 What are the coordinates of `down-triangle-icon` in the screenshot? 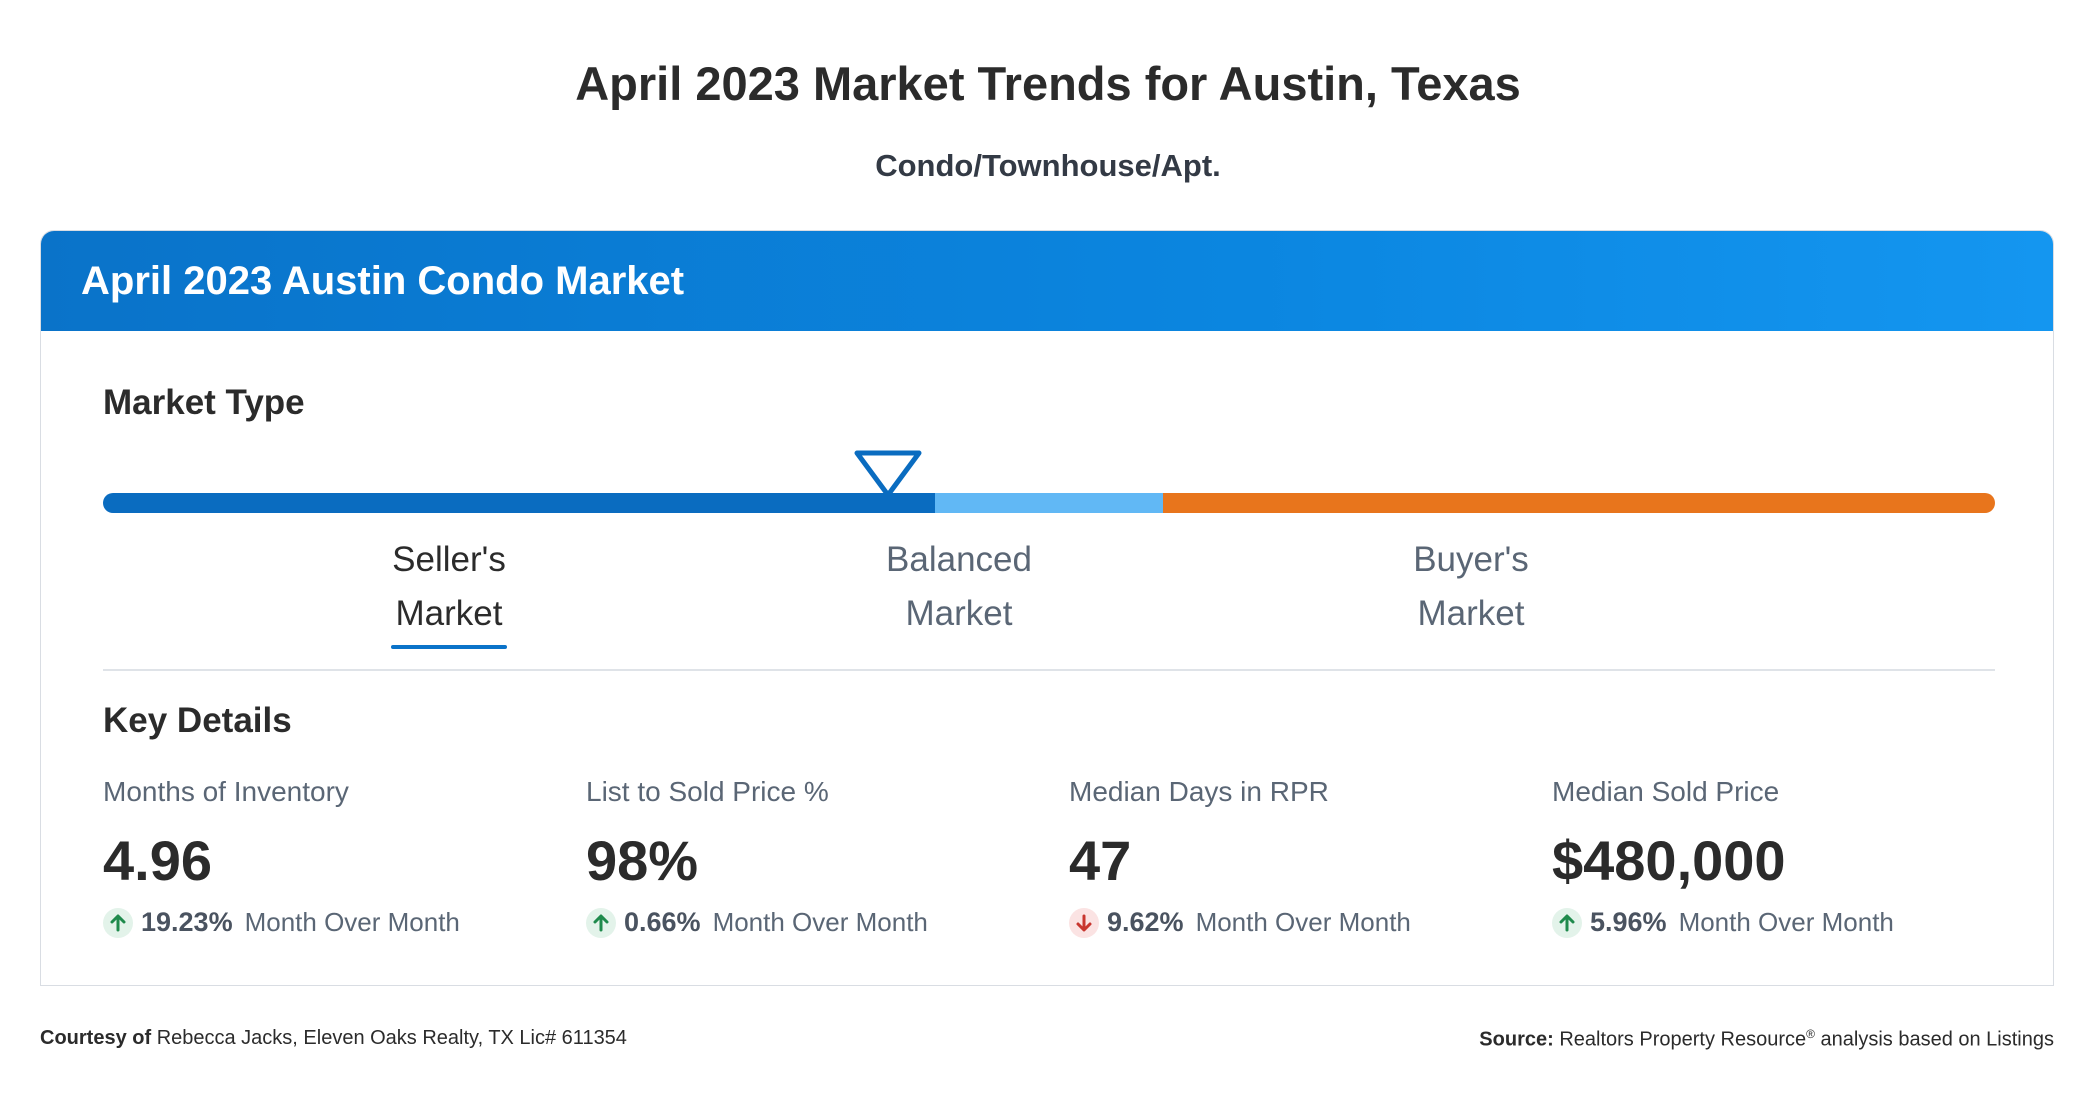 It's located at (888, 474).